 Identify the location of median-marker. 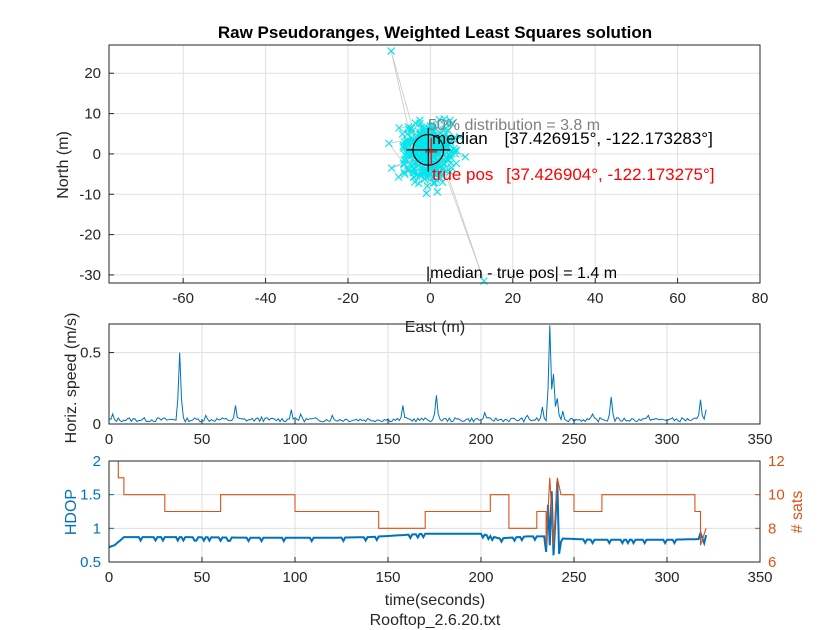
(428, 149).